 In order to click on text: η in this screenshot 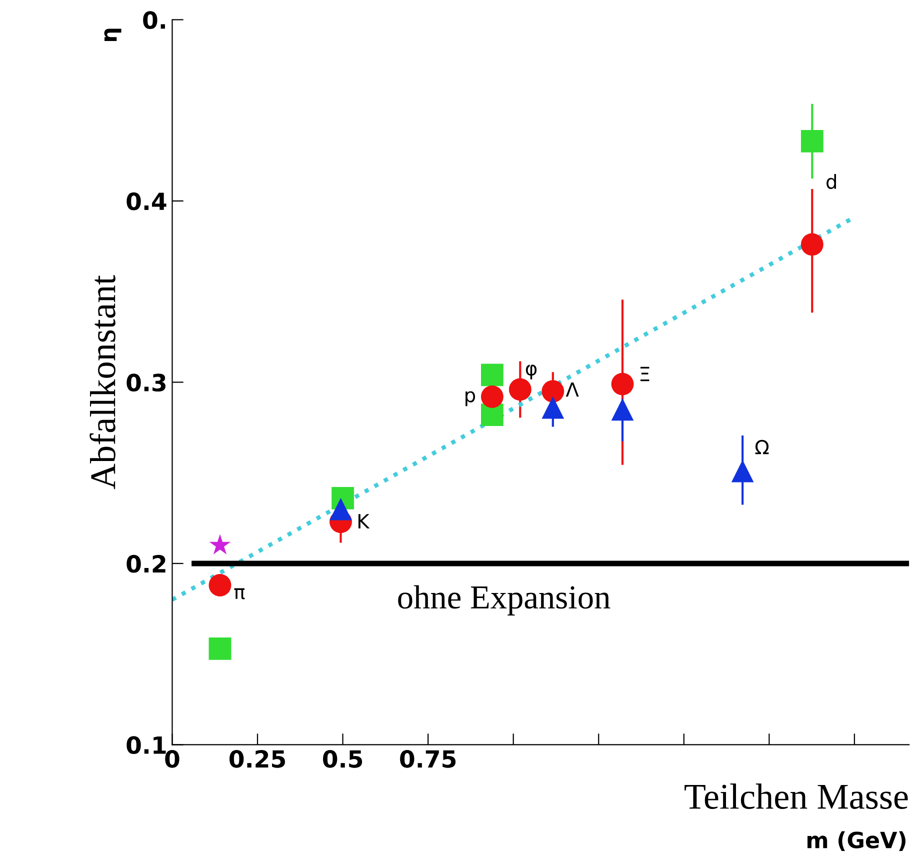, I will do `click(113, 34)`.